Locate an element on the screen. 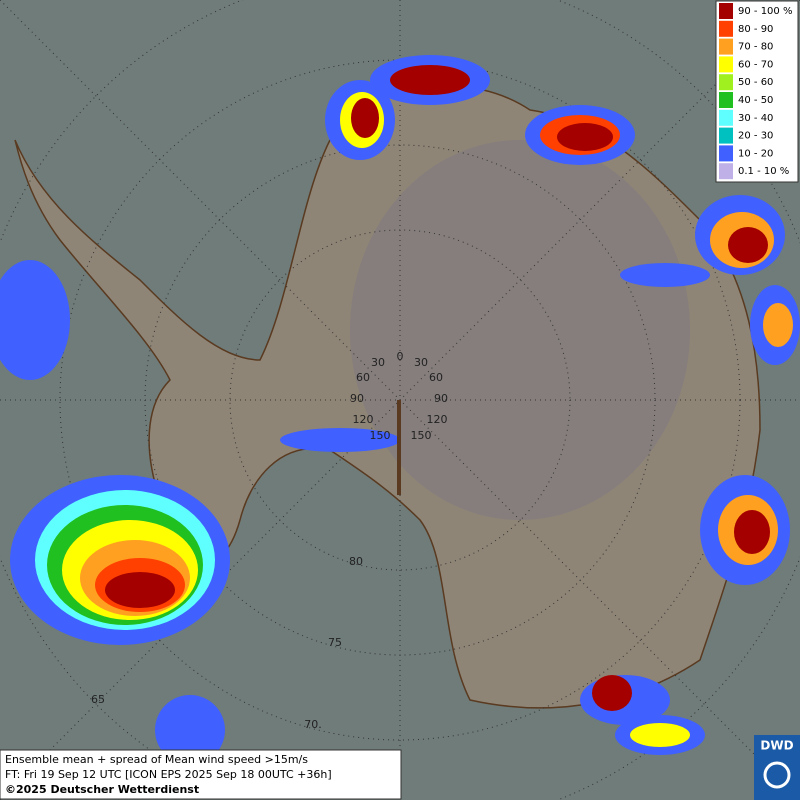 The image size is (800, 804). legend-label: 80 - 90 is located at coordinates (755, 29).